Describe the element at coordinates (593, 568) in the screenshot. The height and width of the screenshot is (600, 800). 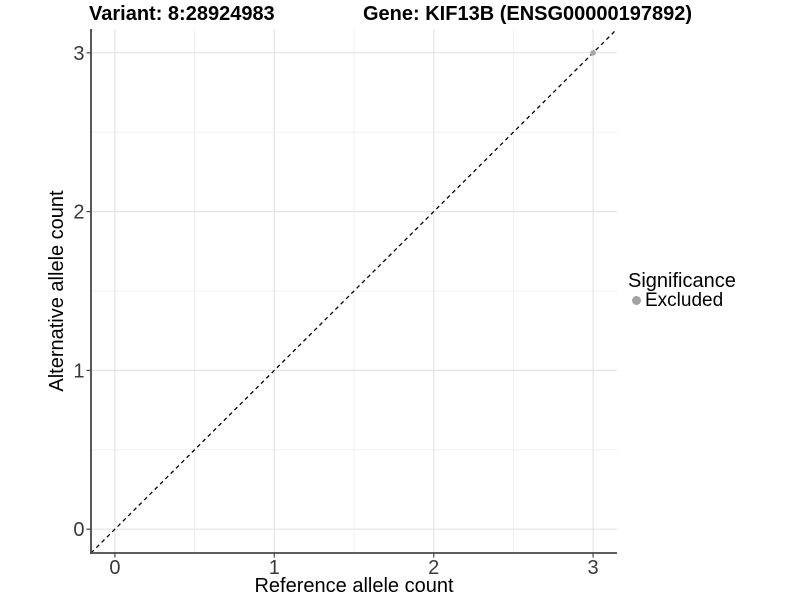
I see `x-tick-label: 3` at that location.